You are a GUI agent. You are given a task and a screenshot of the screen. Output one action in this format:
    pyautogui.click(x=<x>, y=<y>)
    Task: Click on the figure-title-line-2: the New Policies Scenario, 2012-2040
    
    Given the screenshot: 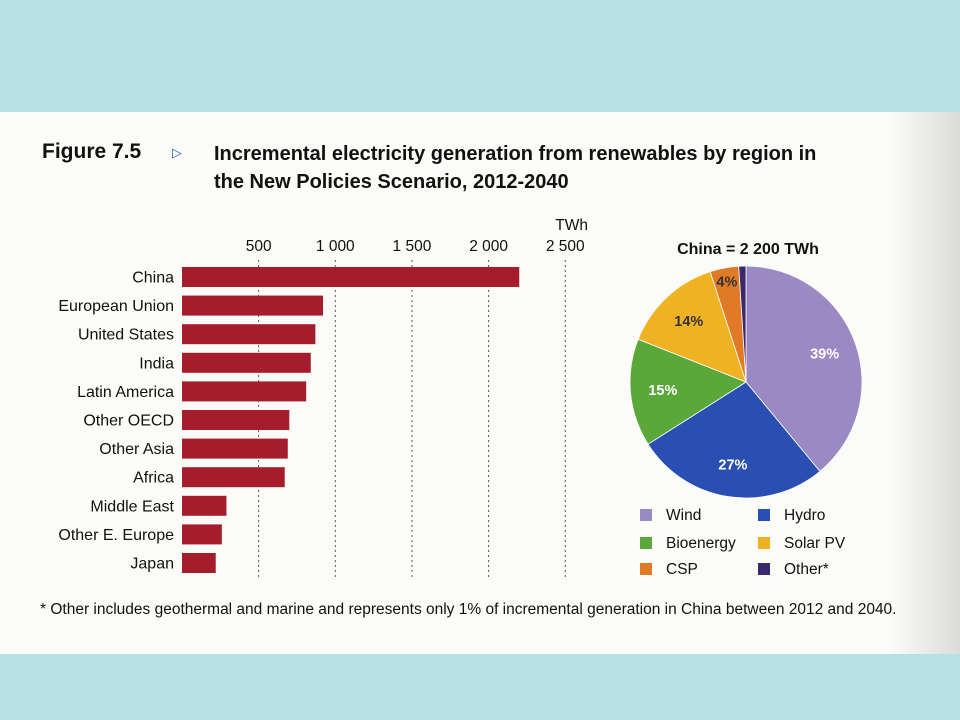 What is the action you would take?
    pyautogui.click(x=391, y=182)
    